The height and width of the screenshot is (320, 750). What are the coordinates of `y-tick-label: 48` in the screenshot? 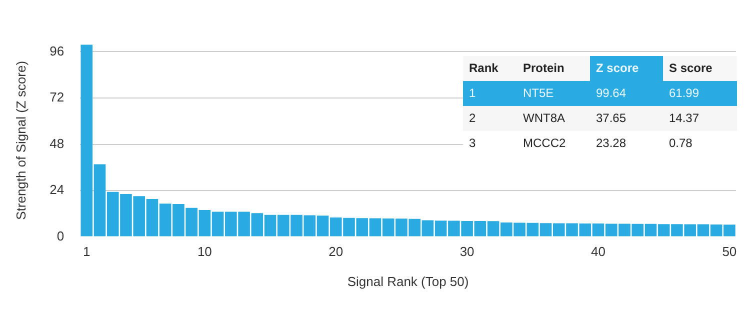 It's located at (57, 143).